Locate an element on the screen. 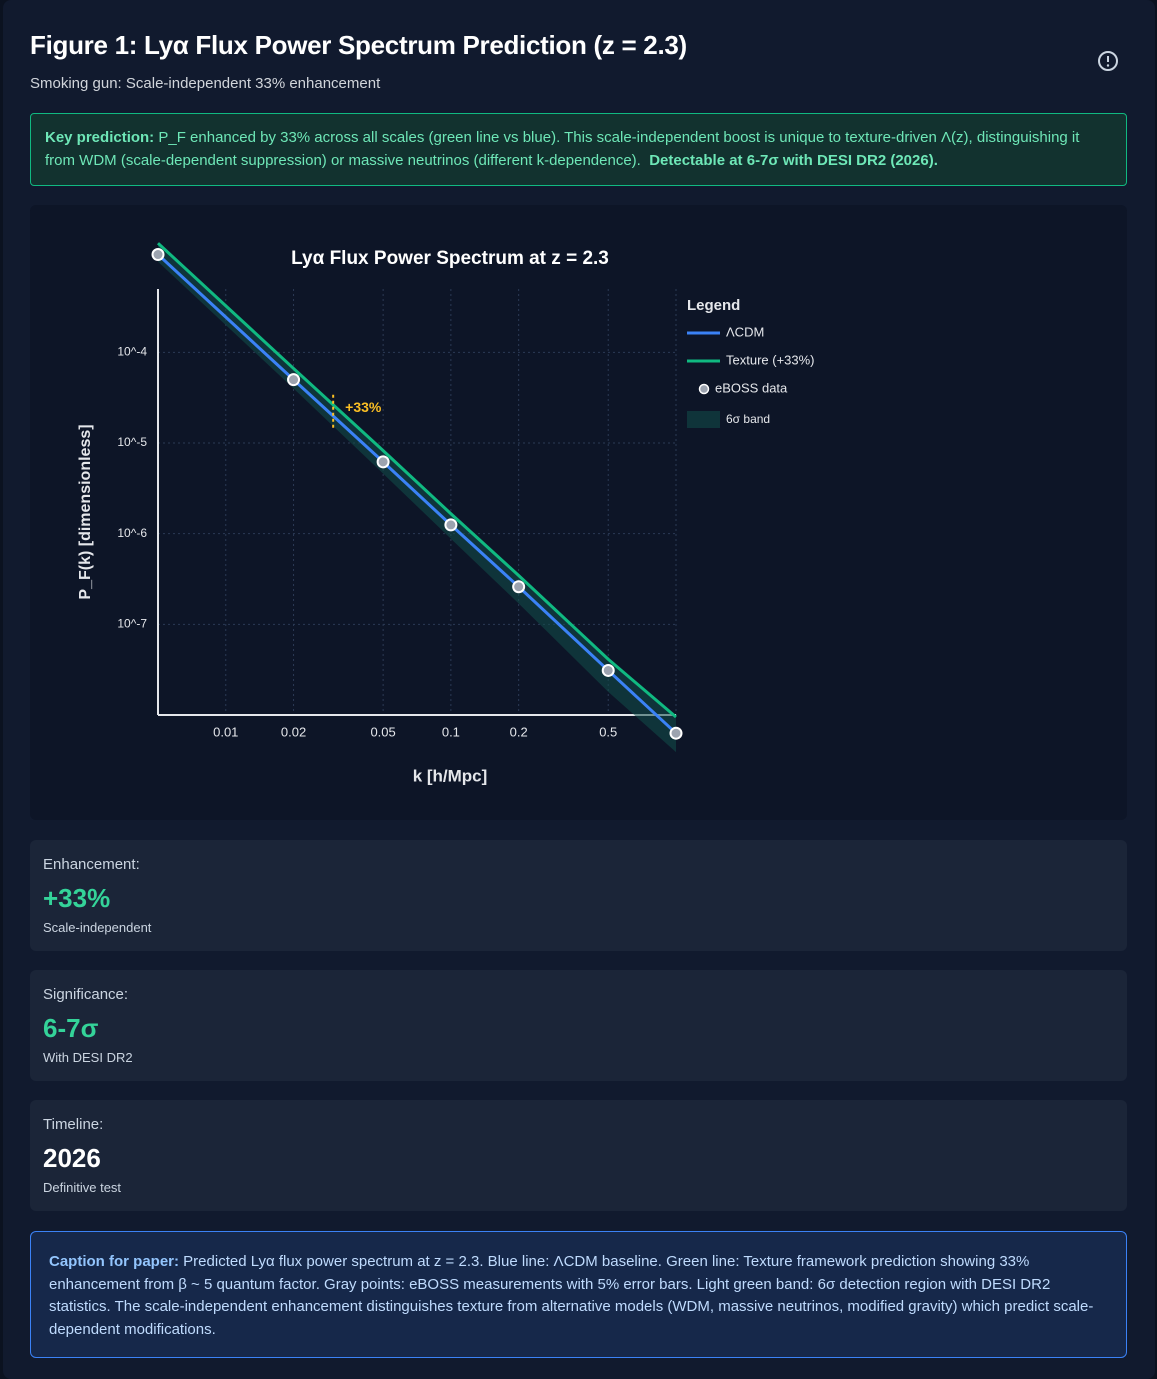  stat-value: +33% is located at coordinates (77, 898).